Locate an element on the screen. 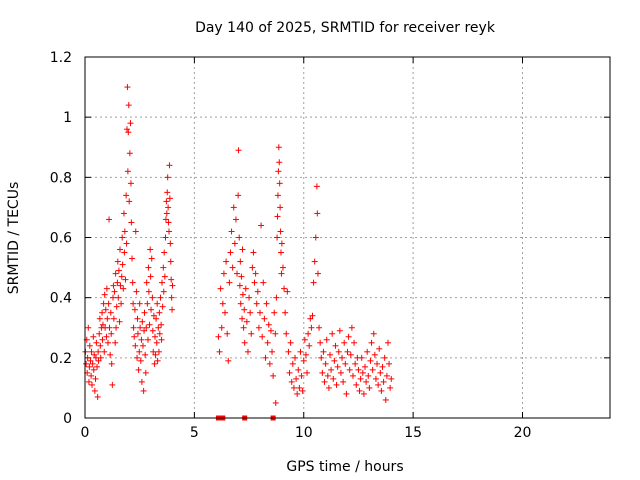  x-tick-label: 0 is located at coordinates (85, 433).